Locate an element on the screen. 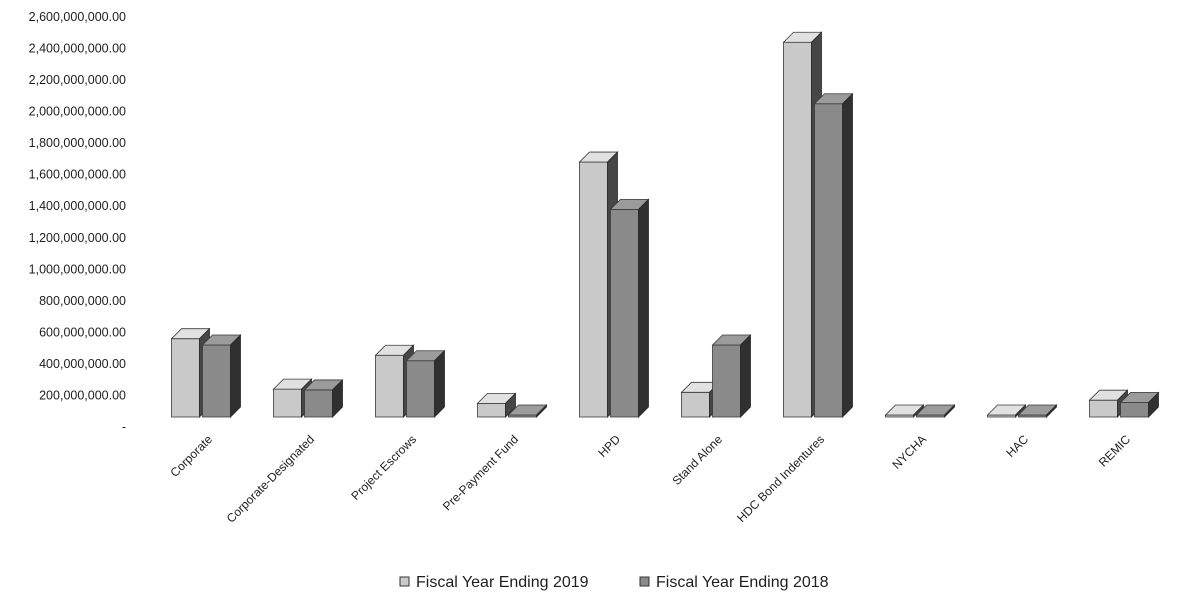  y-tick-label: 1,000,000,000.00 is located at coordinates (77, 269).